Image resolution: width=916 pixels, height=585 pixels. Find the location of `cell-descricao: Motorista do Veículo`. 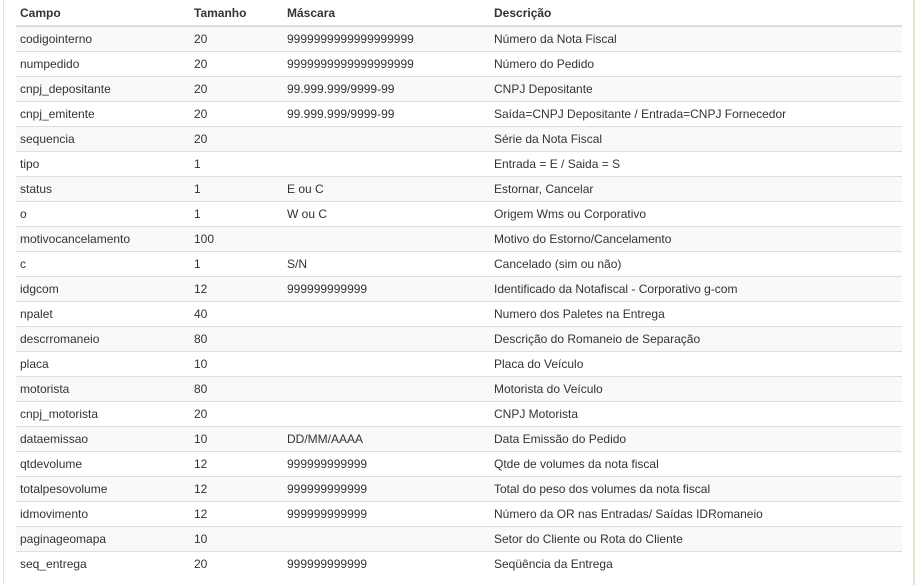

cell-descricao: Motorista do Veículo is located at coordinates (696, 389).